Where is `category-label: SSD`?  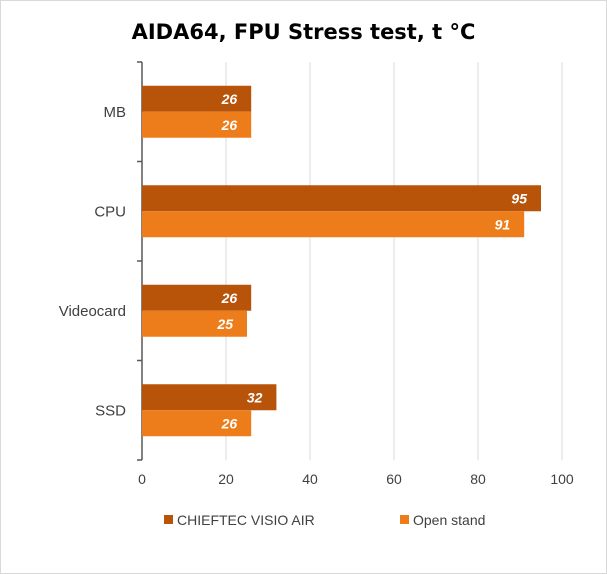
category-label: SSD is located at coordinates (110, 410).